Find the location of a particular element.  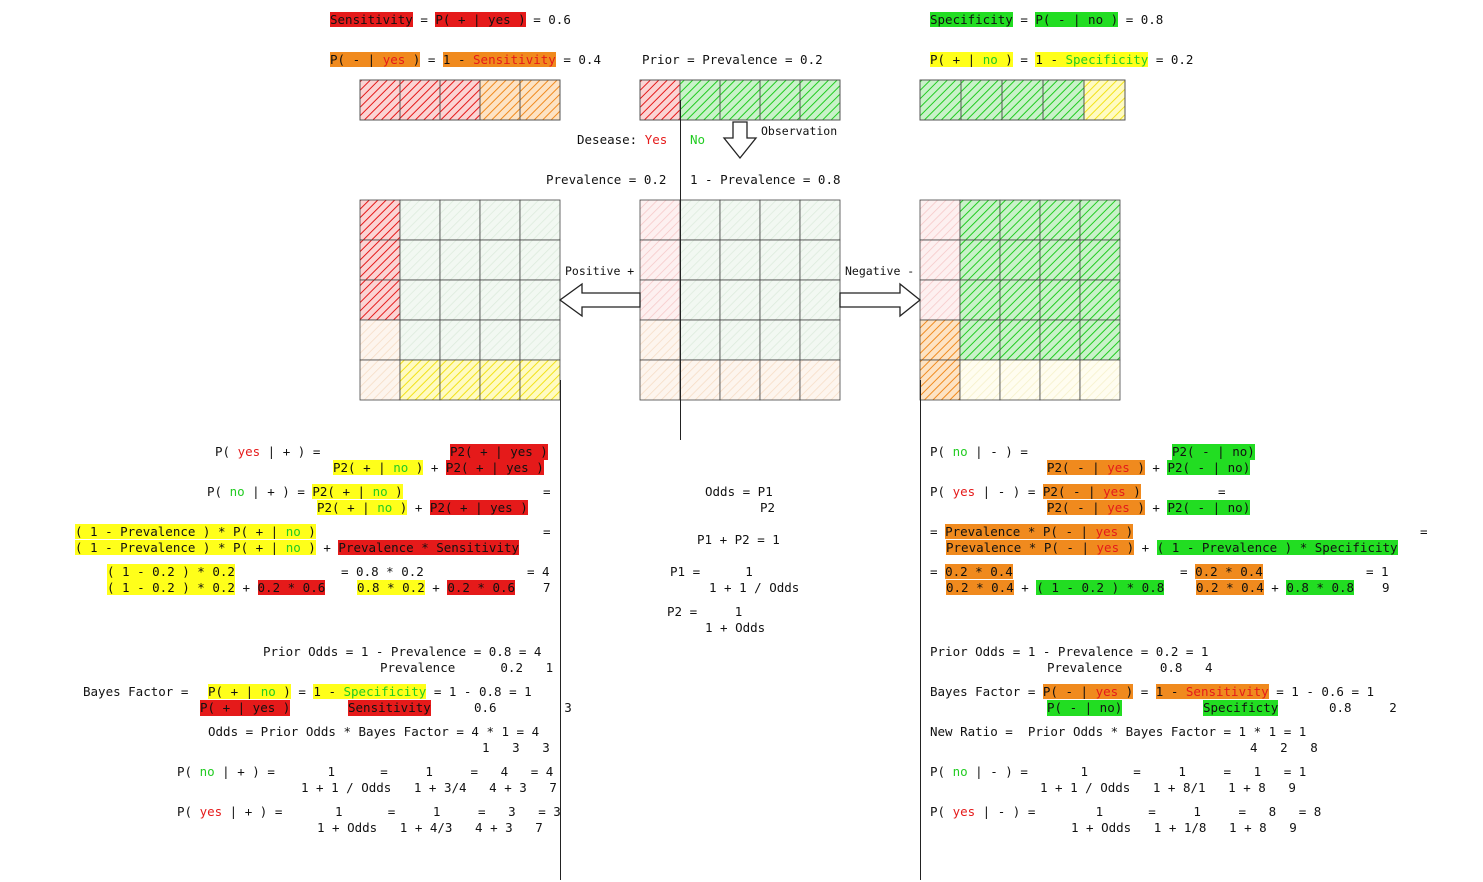

p-pos-yes: P( + | yes ) is located at coordinates (480, 19).